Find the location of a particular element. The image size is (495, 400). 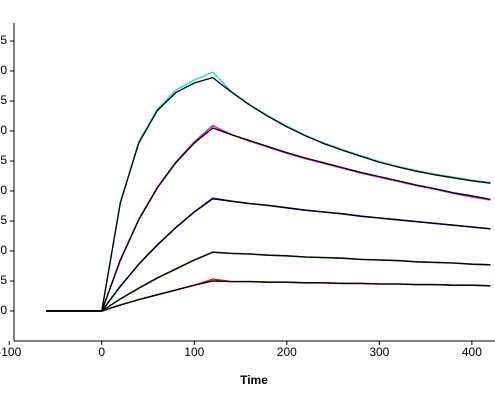

y-tick-label: 15 is located at coordinates (3, 220).